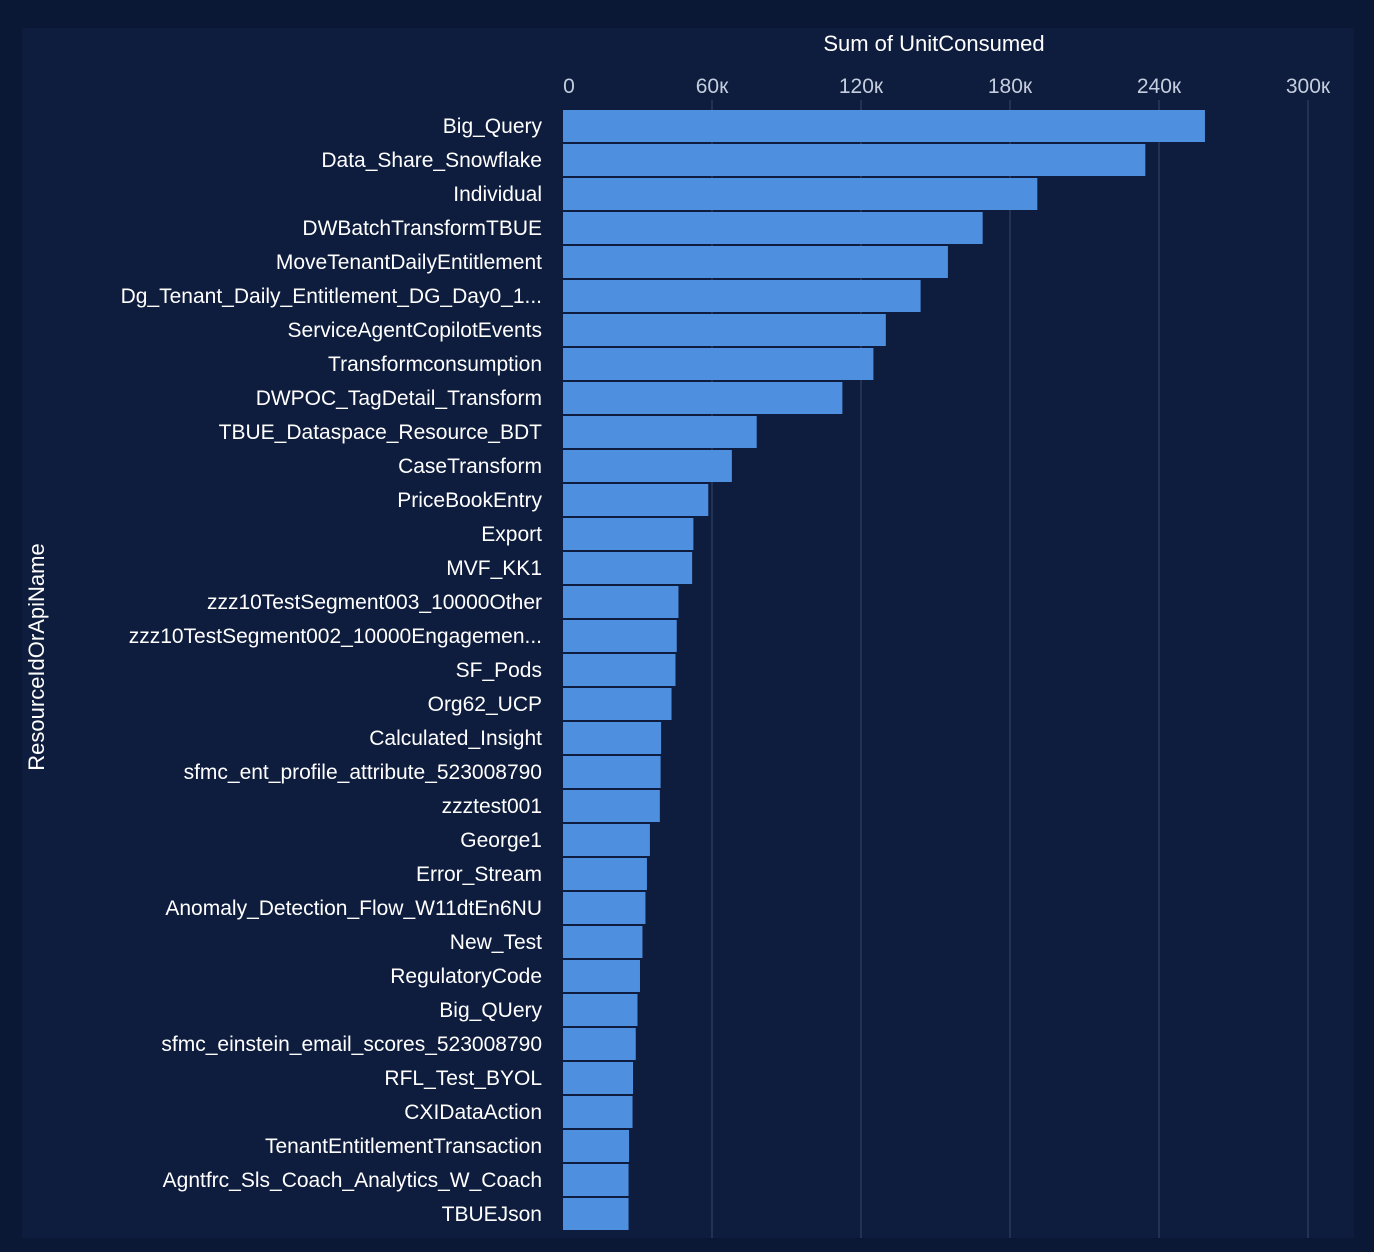 The height and width of the screenshot is (1252, 1374). What do you see at coordinates (511, 534) in the screenshot?
I see `category-label: Export` at bounding box center [511, 534].